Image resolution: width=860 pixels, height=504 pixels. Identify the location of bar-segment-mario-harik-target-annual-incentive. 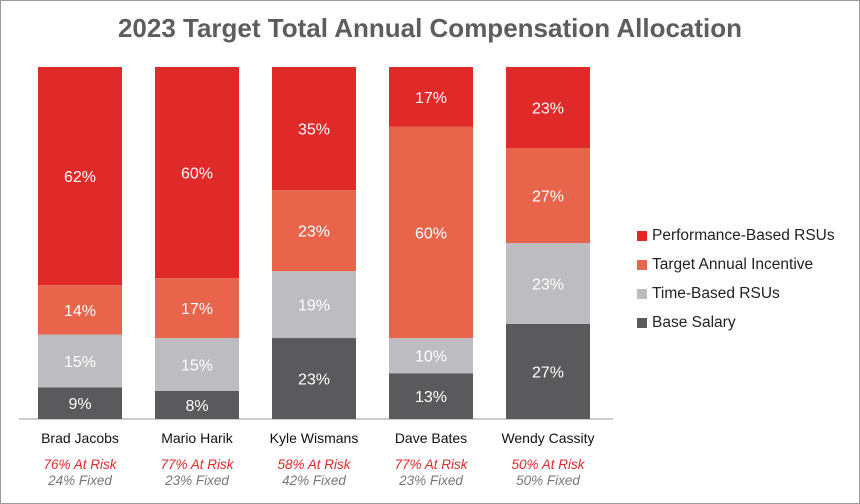
(197, 308).